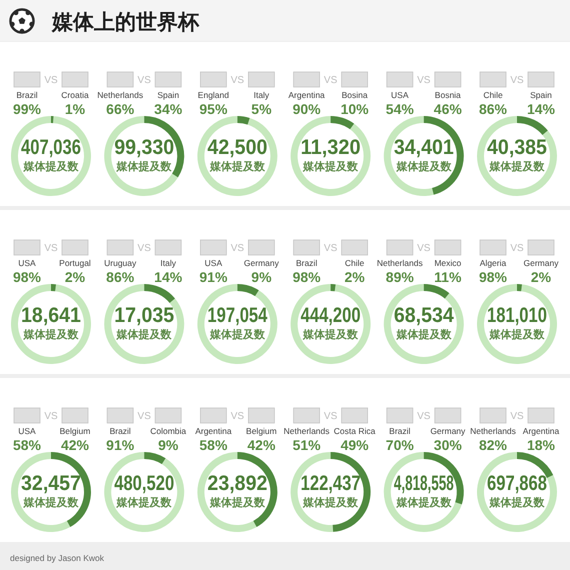 The height and width of the screenshot is (570, 570). What do you see at coordinates (120, 445) in the screenshot?
I see `data-label: 91%` at bounding box center [120, 445].